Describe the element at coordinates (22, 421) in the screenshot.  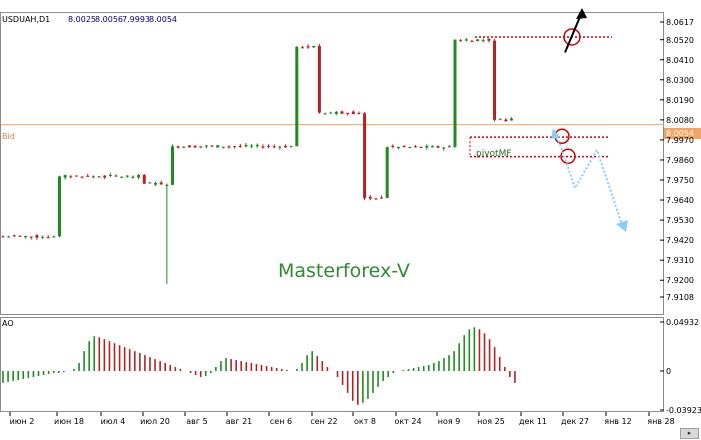
I see `time-tick-label: июн 2` at that location.